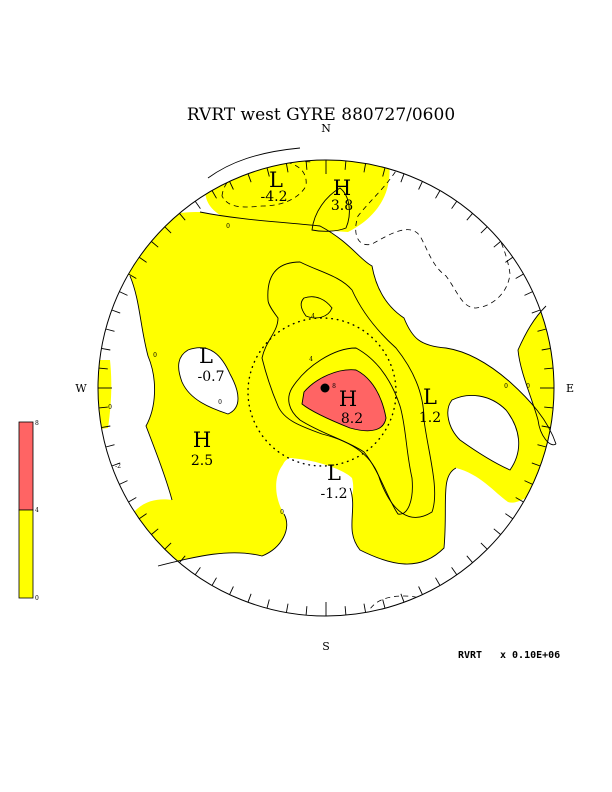  I want to click on contour-east-rim, so click(537, 375).